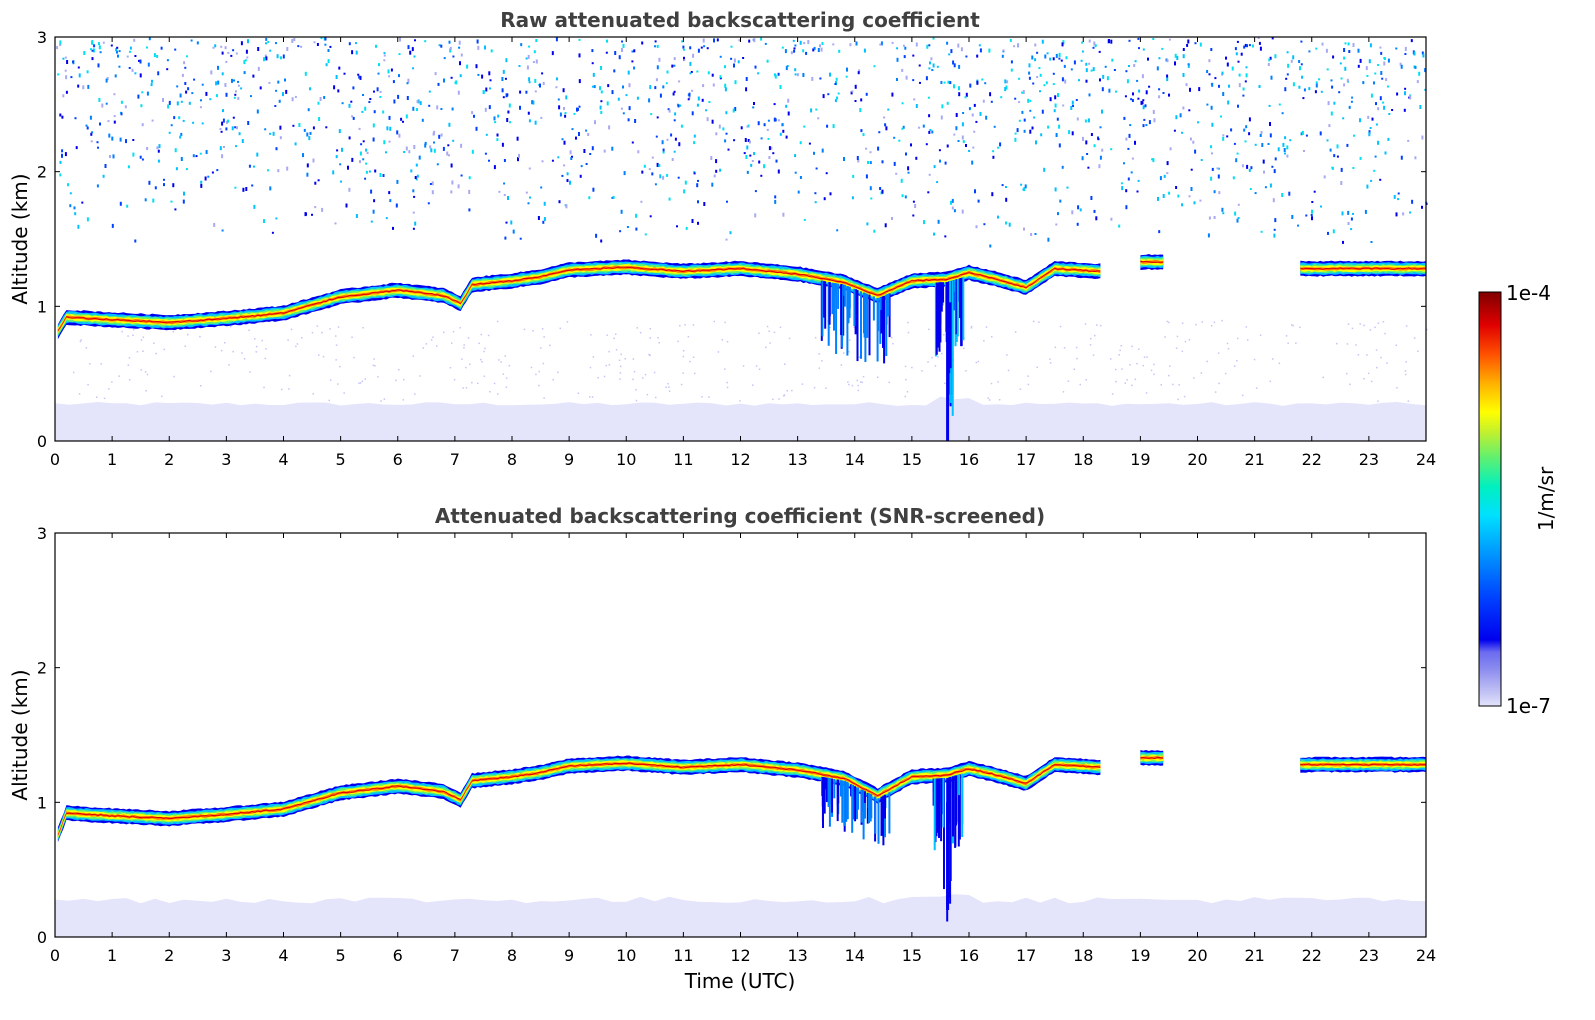  What do you see at coordinates (1363, 268) in the screenshot?
I see `isolated-layer-core-red` at bounding box center [1363, 268].